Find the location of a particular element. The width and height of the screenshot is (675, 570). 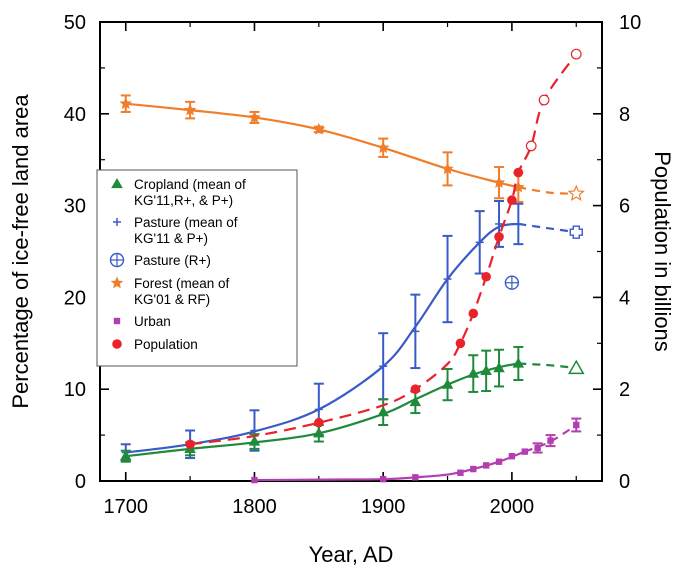

legend-label: Cropland (mean of is located at coordinates (190, 184).